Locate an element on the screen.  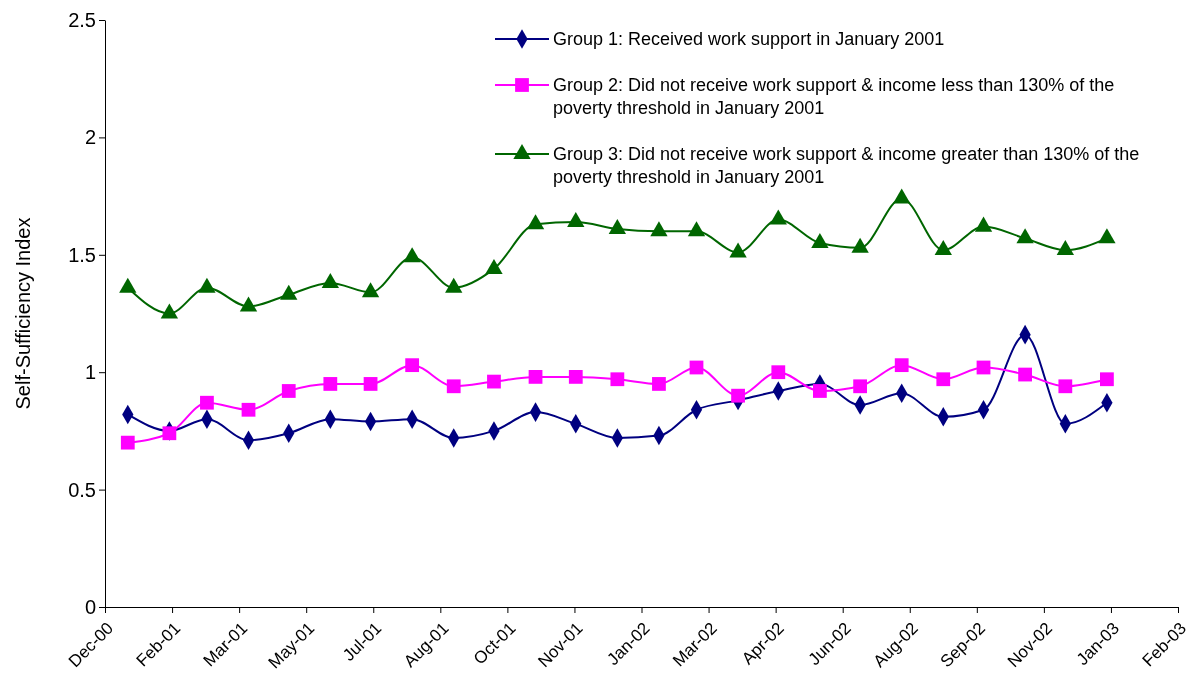
y-tick-label: 1 is located at coordinates (90, 372).